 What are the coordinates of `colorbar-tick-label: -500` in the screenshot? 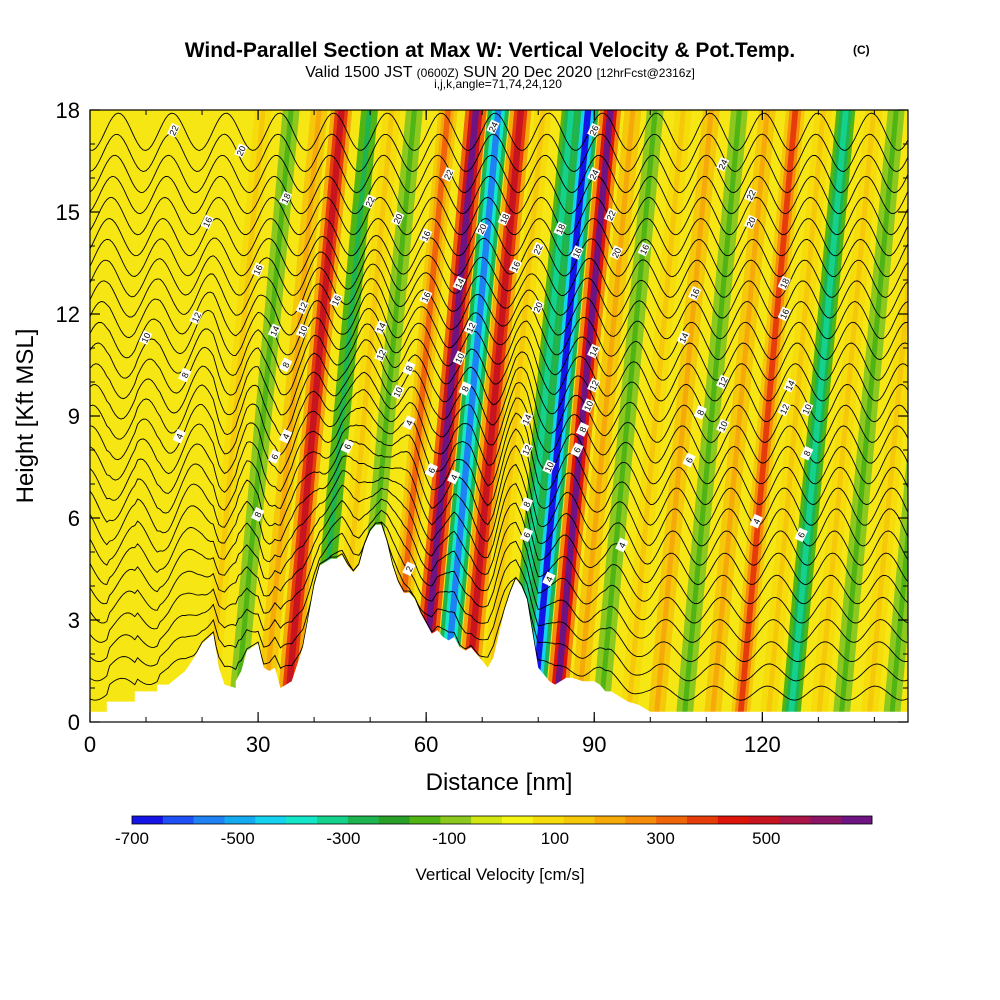 It's located at (238, 838).